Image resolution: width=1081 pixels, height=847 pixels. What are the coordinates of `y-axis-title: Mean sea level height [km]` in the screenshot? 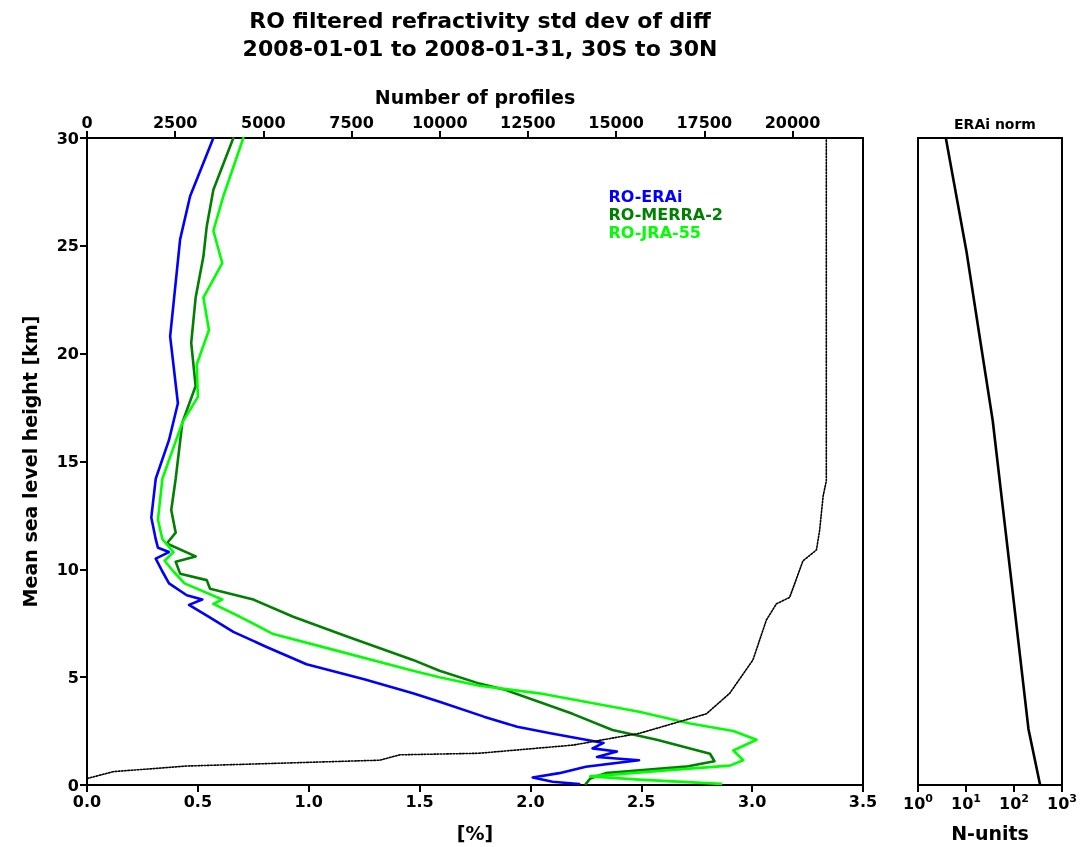 It's located at (29, 461).